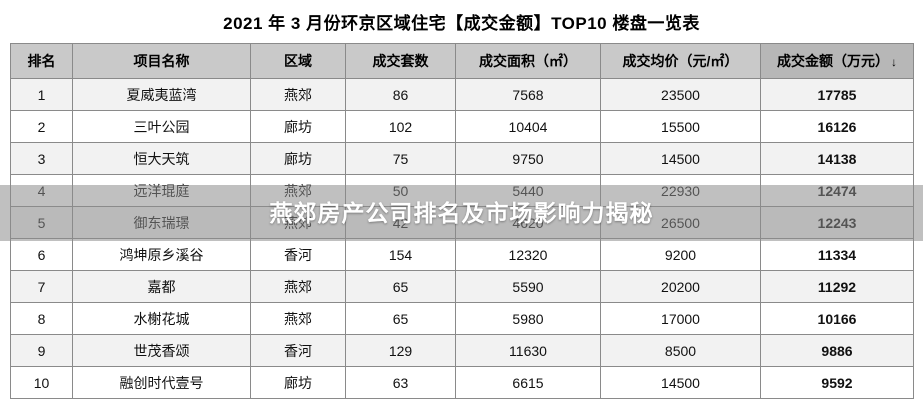  What do you see at coordinates (837, 94) in the screenshot?
I see `cell-amount: 17785` at bounding box center [837, 94].